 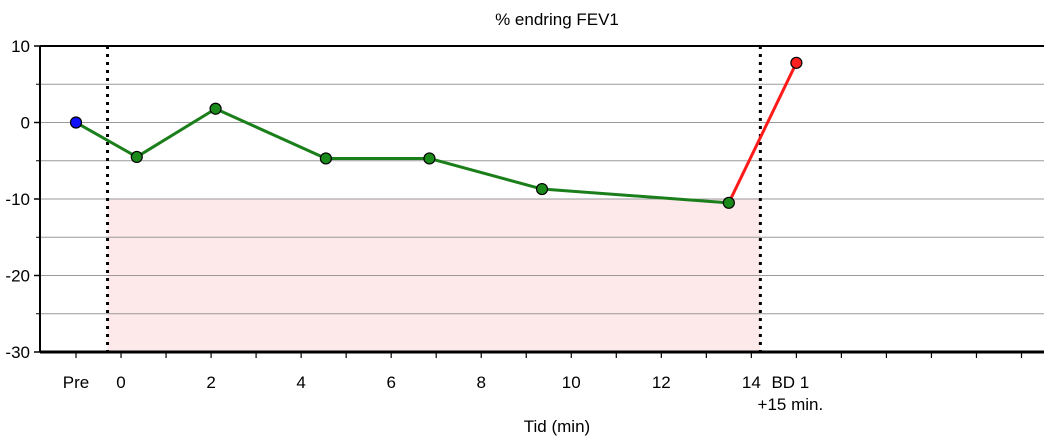 What do you see at coordinates (17, 352) in the screenshot?
I see `y-tick-label: -30` at bounding box center [17, 352].